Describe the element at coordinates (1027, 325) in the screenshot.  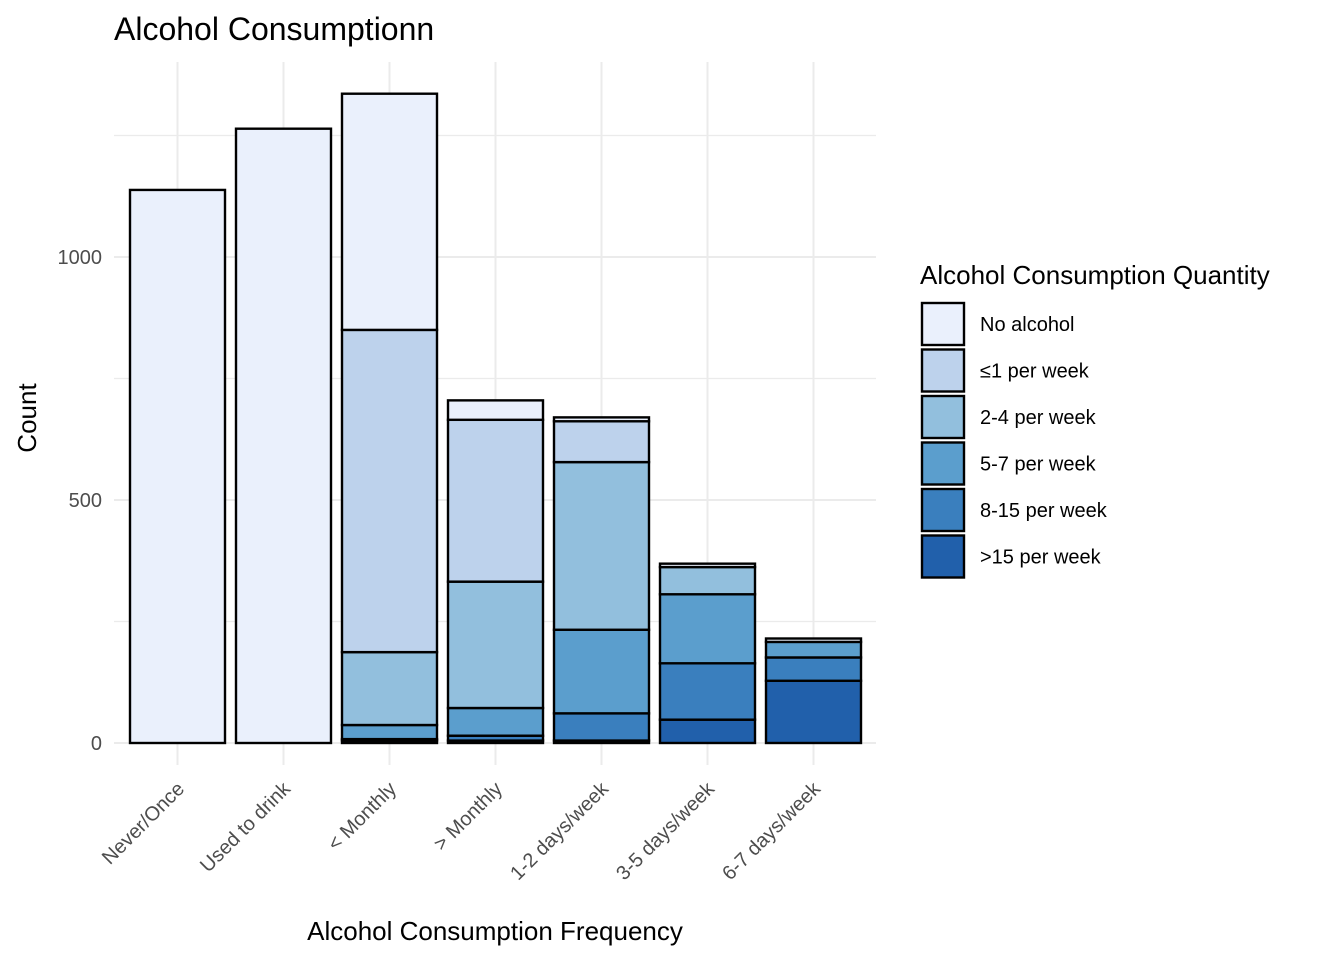
I see `legend-label: No alcohol` at that location.